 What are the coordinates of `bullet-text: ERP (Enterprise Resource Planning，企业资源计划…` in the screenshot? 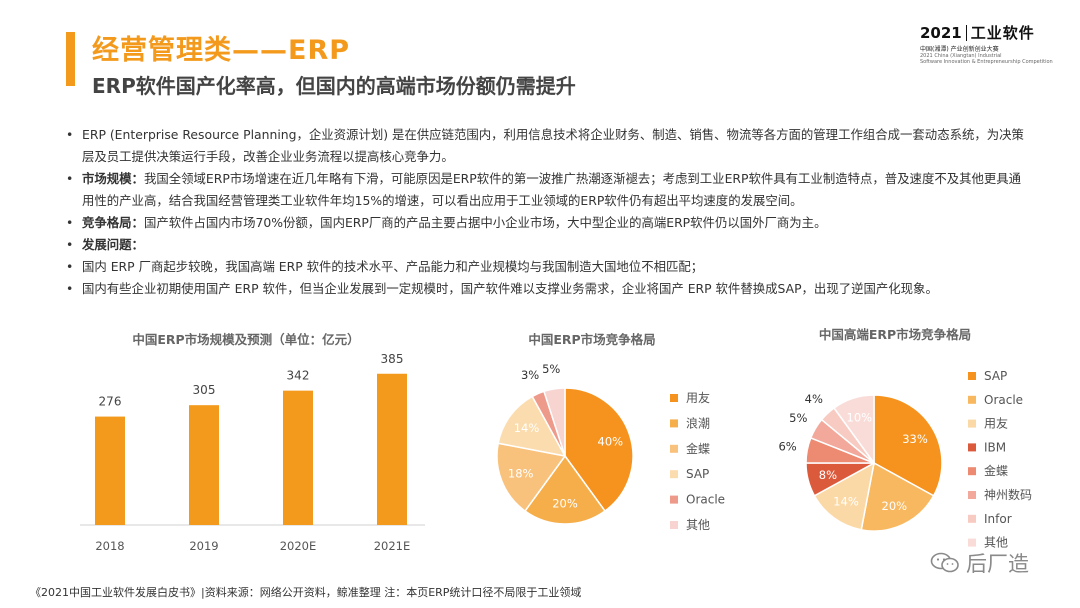 It's located at (553, 145).